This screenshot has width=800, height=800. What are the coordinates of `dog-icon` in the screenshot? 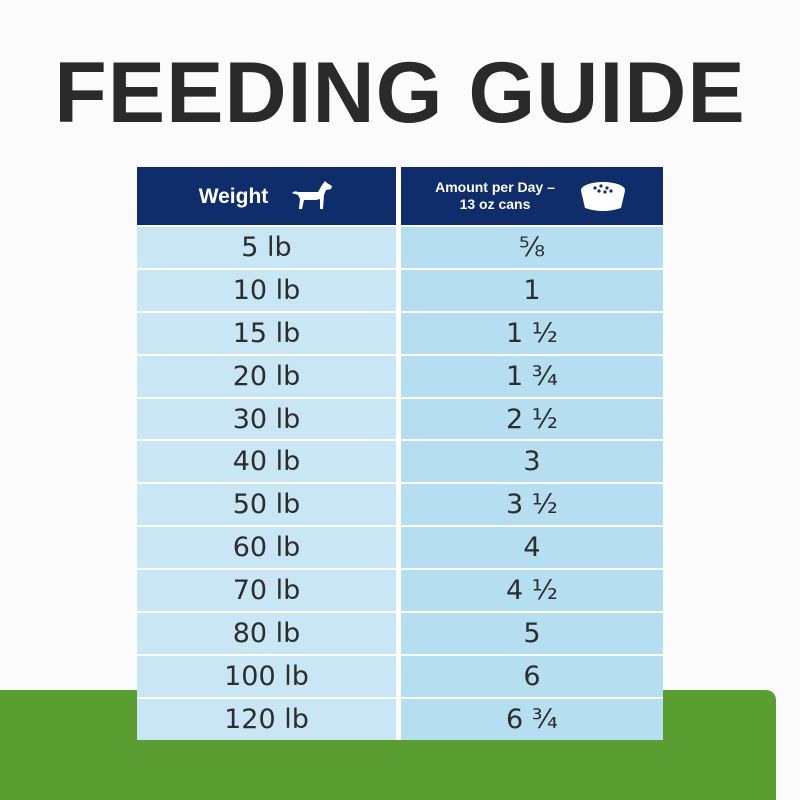 It's located at (312, 195).